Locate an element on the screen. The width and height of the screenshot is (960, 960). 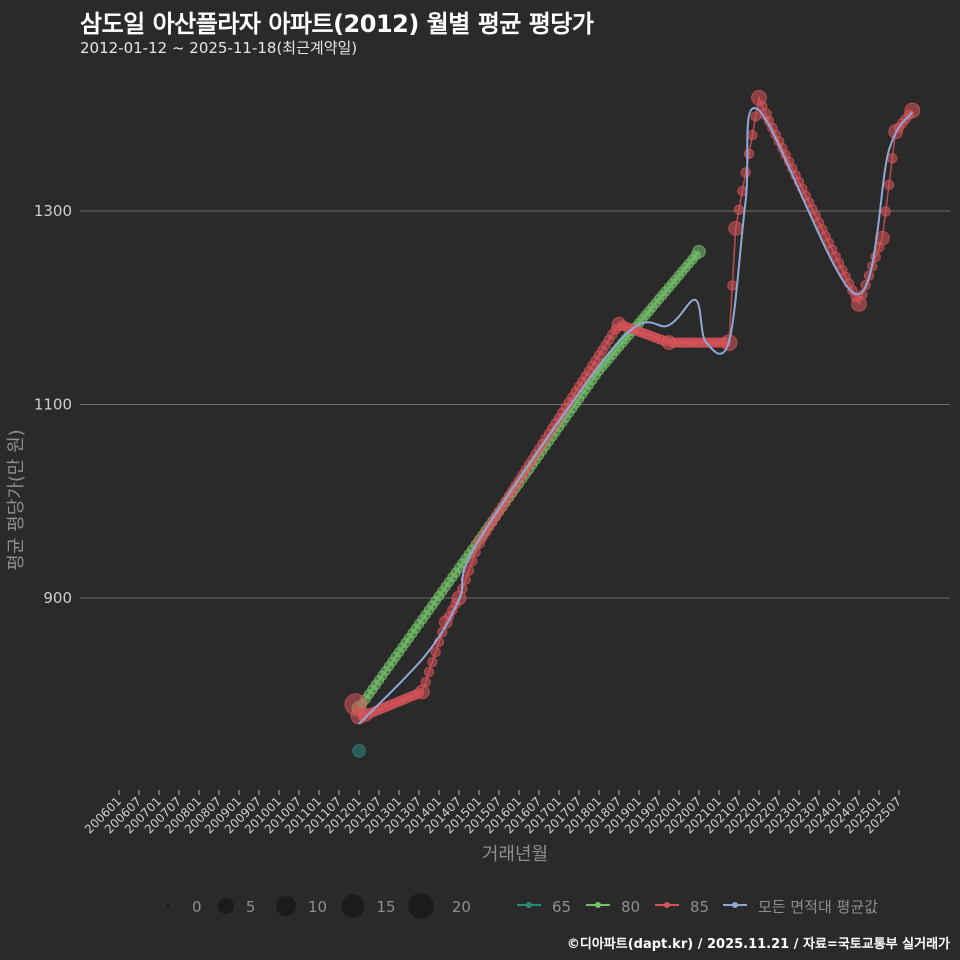
series-65-point is located at coordinates (359, 751).